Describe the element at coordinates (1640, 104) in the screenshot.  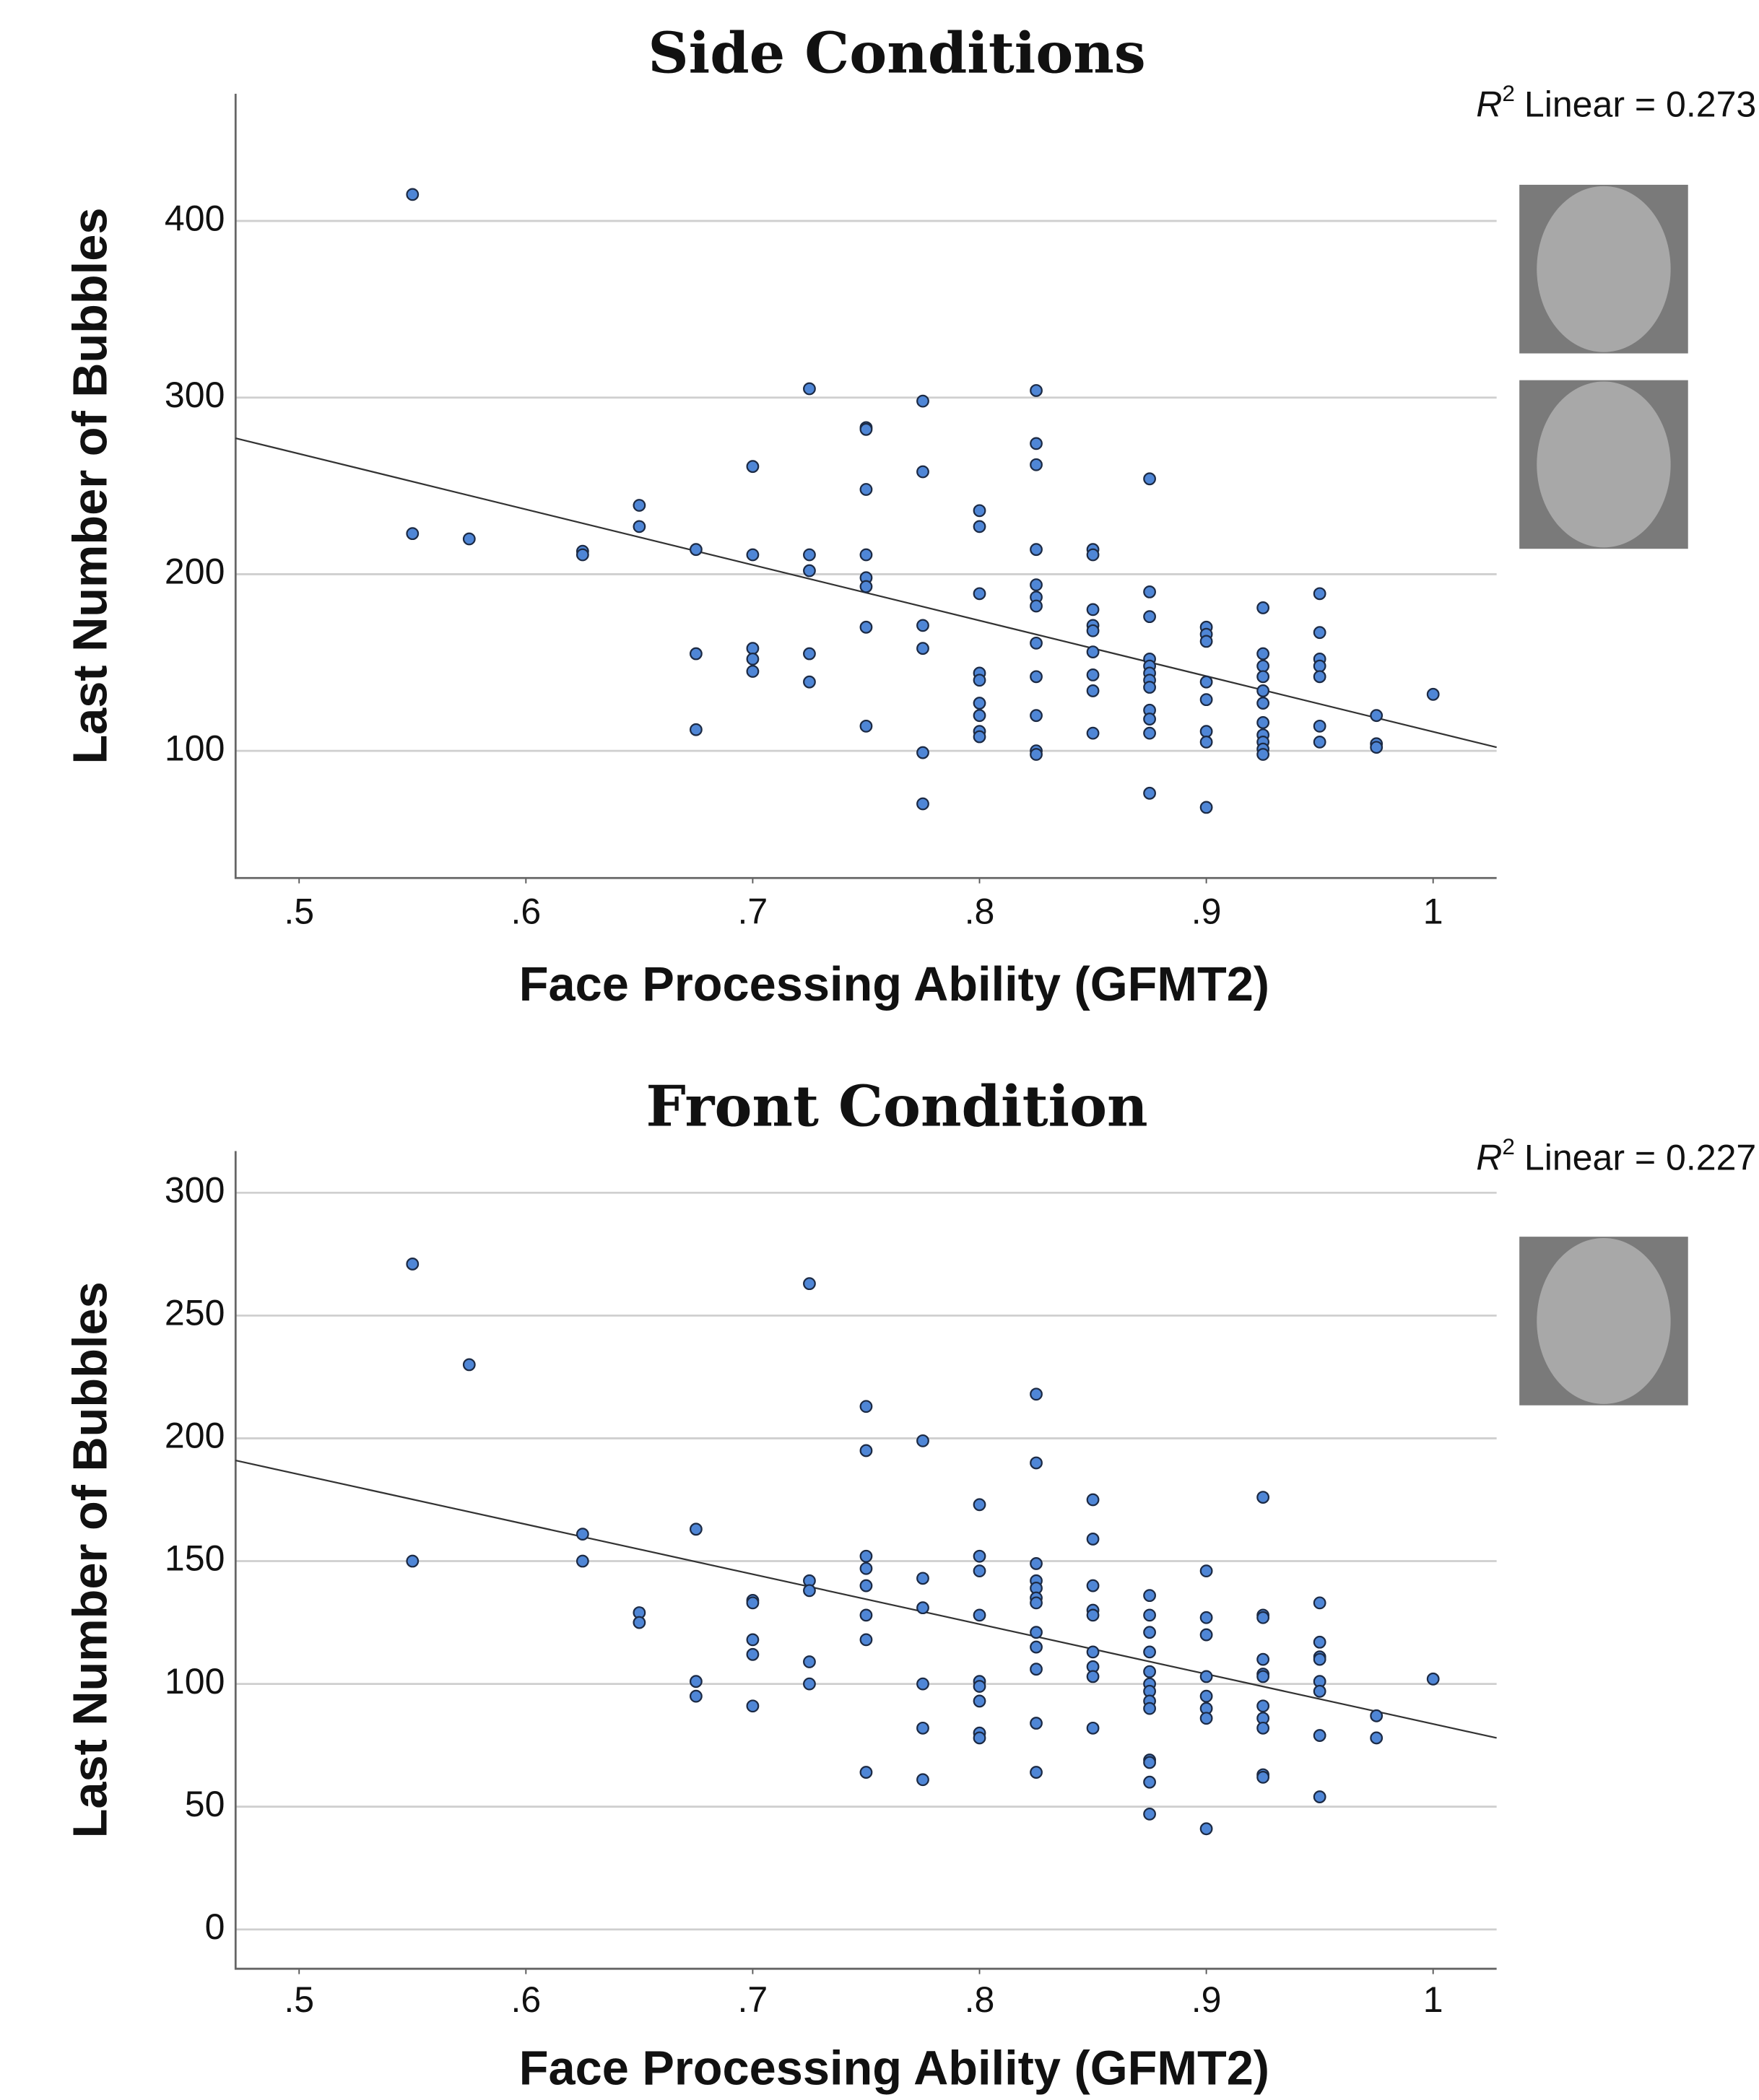
I see `r-text: Linear = 0.273` at that location.